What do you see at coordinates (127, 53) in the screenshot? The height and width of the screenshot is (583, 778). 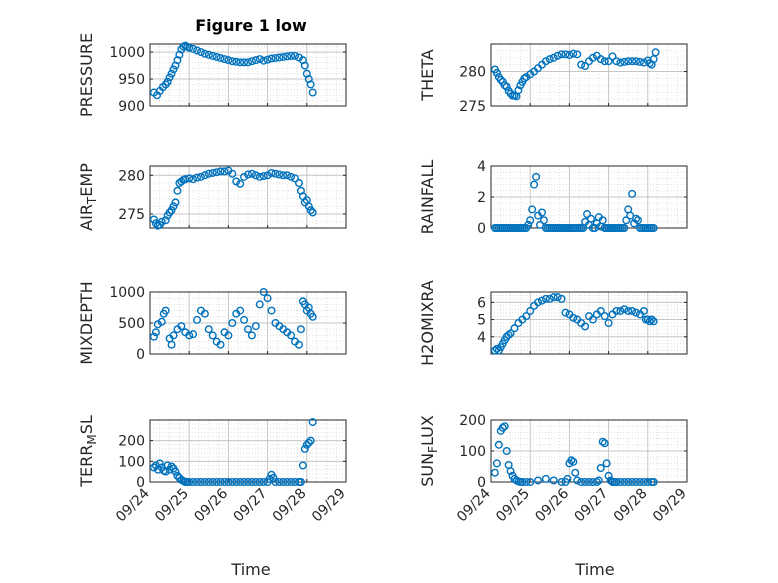 I see `plot-1-y-tick-label: 1000` at bounding box center [127, 53].